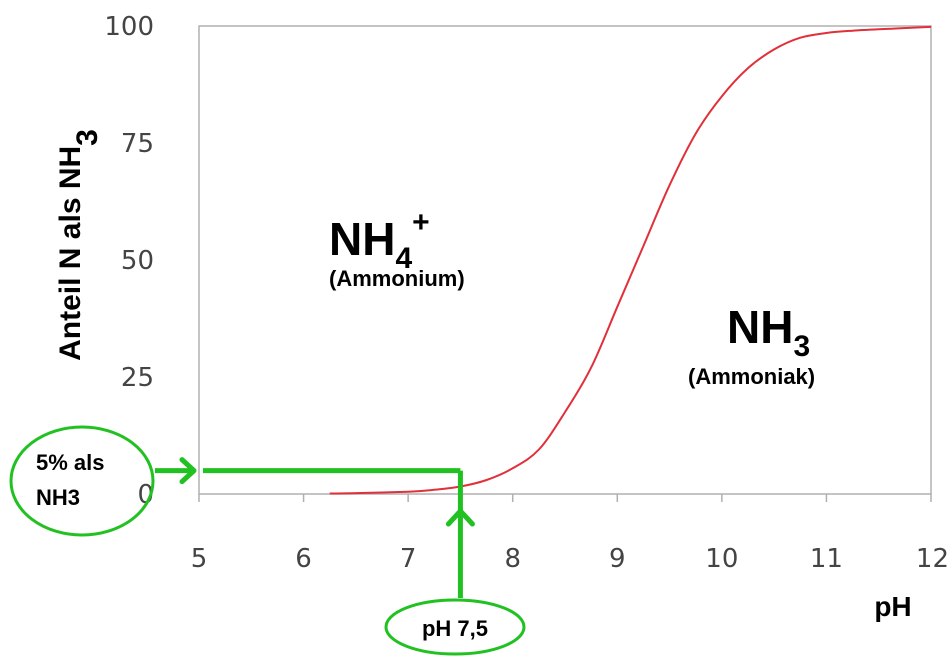  I want to click on x-tick-label: 12, so click(932, 559).